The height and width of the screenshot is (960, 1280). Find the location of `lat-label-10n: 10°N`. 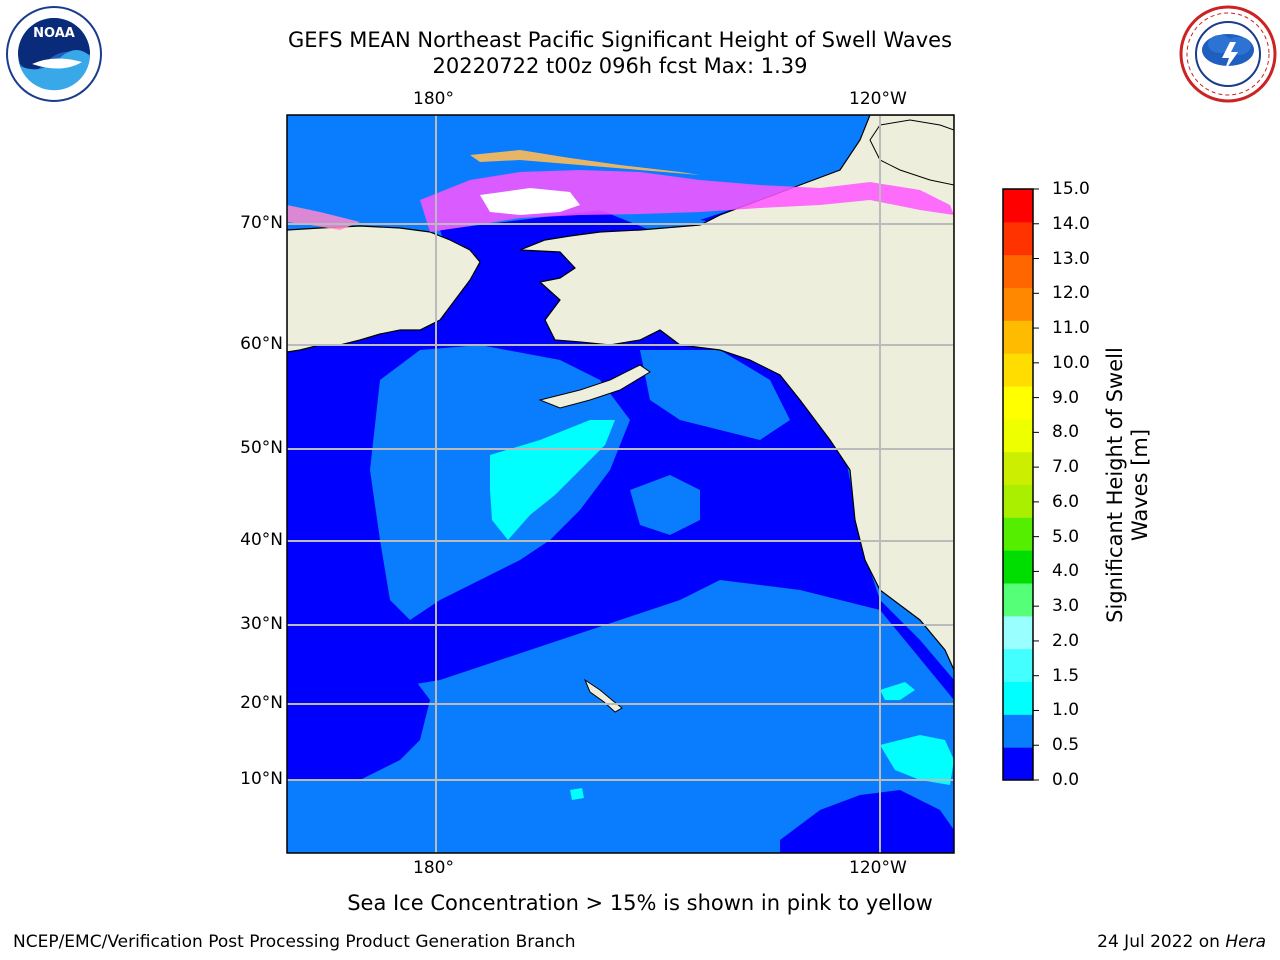

lat-label-10n: 10°N is located at coordinates (261, 779).